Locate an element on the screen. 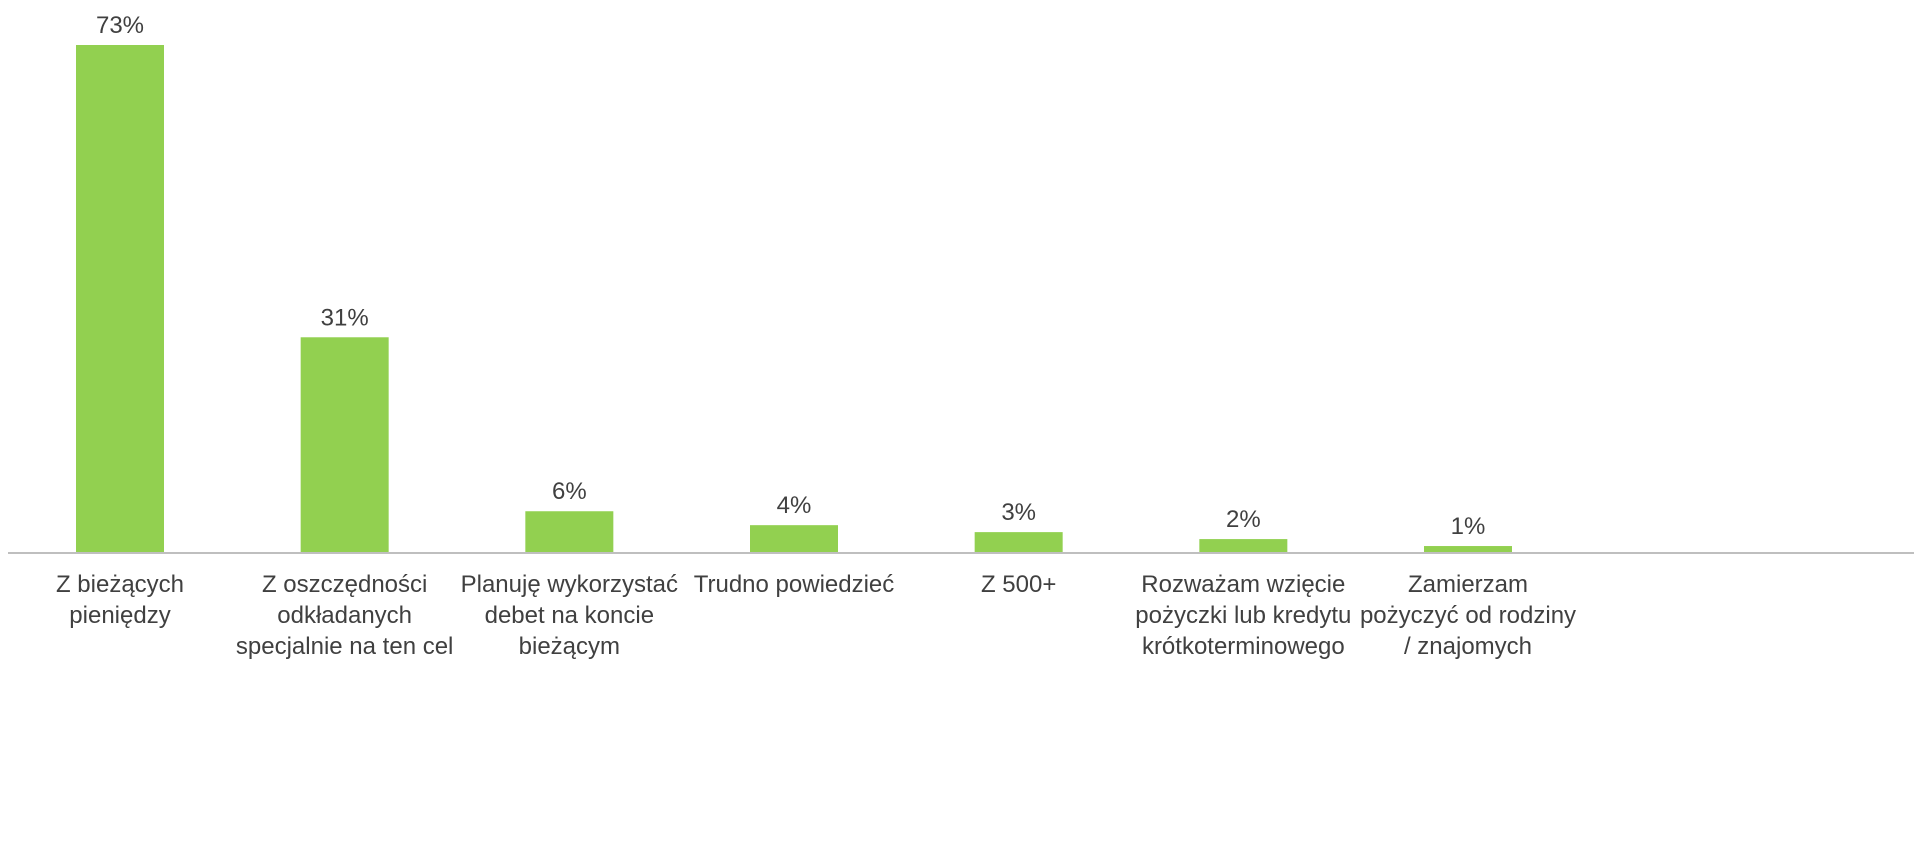 The image size is (1914, 842). x-tick-label: Z bieżących pieniędzy is located at coordinates (120, 600).